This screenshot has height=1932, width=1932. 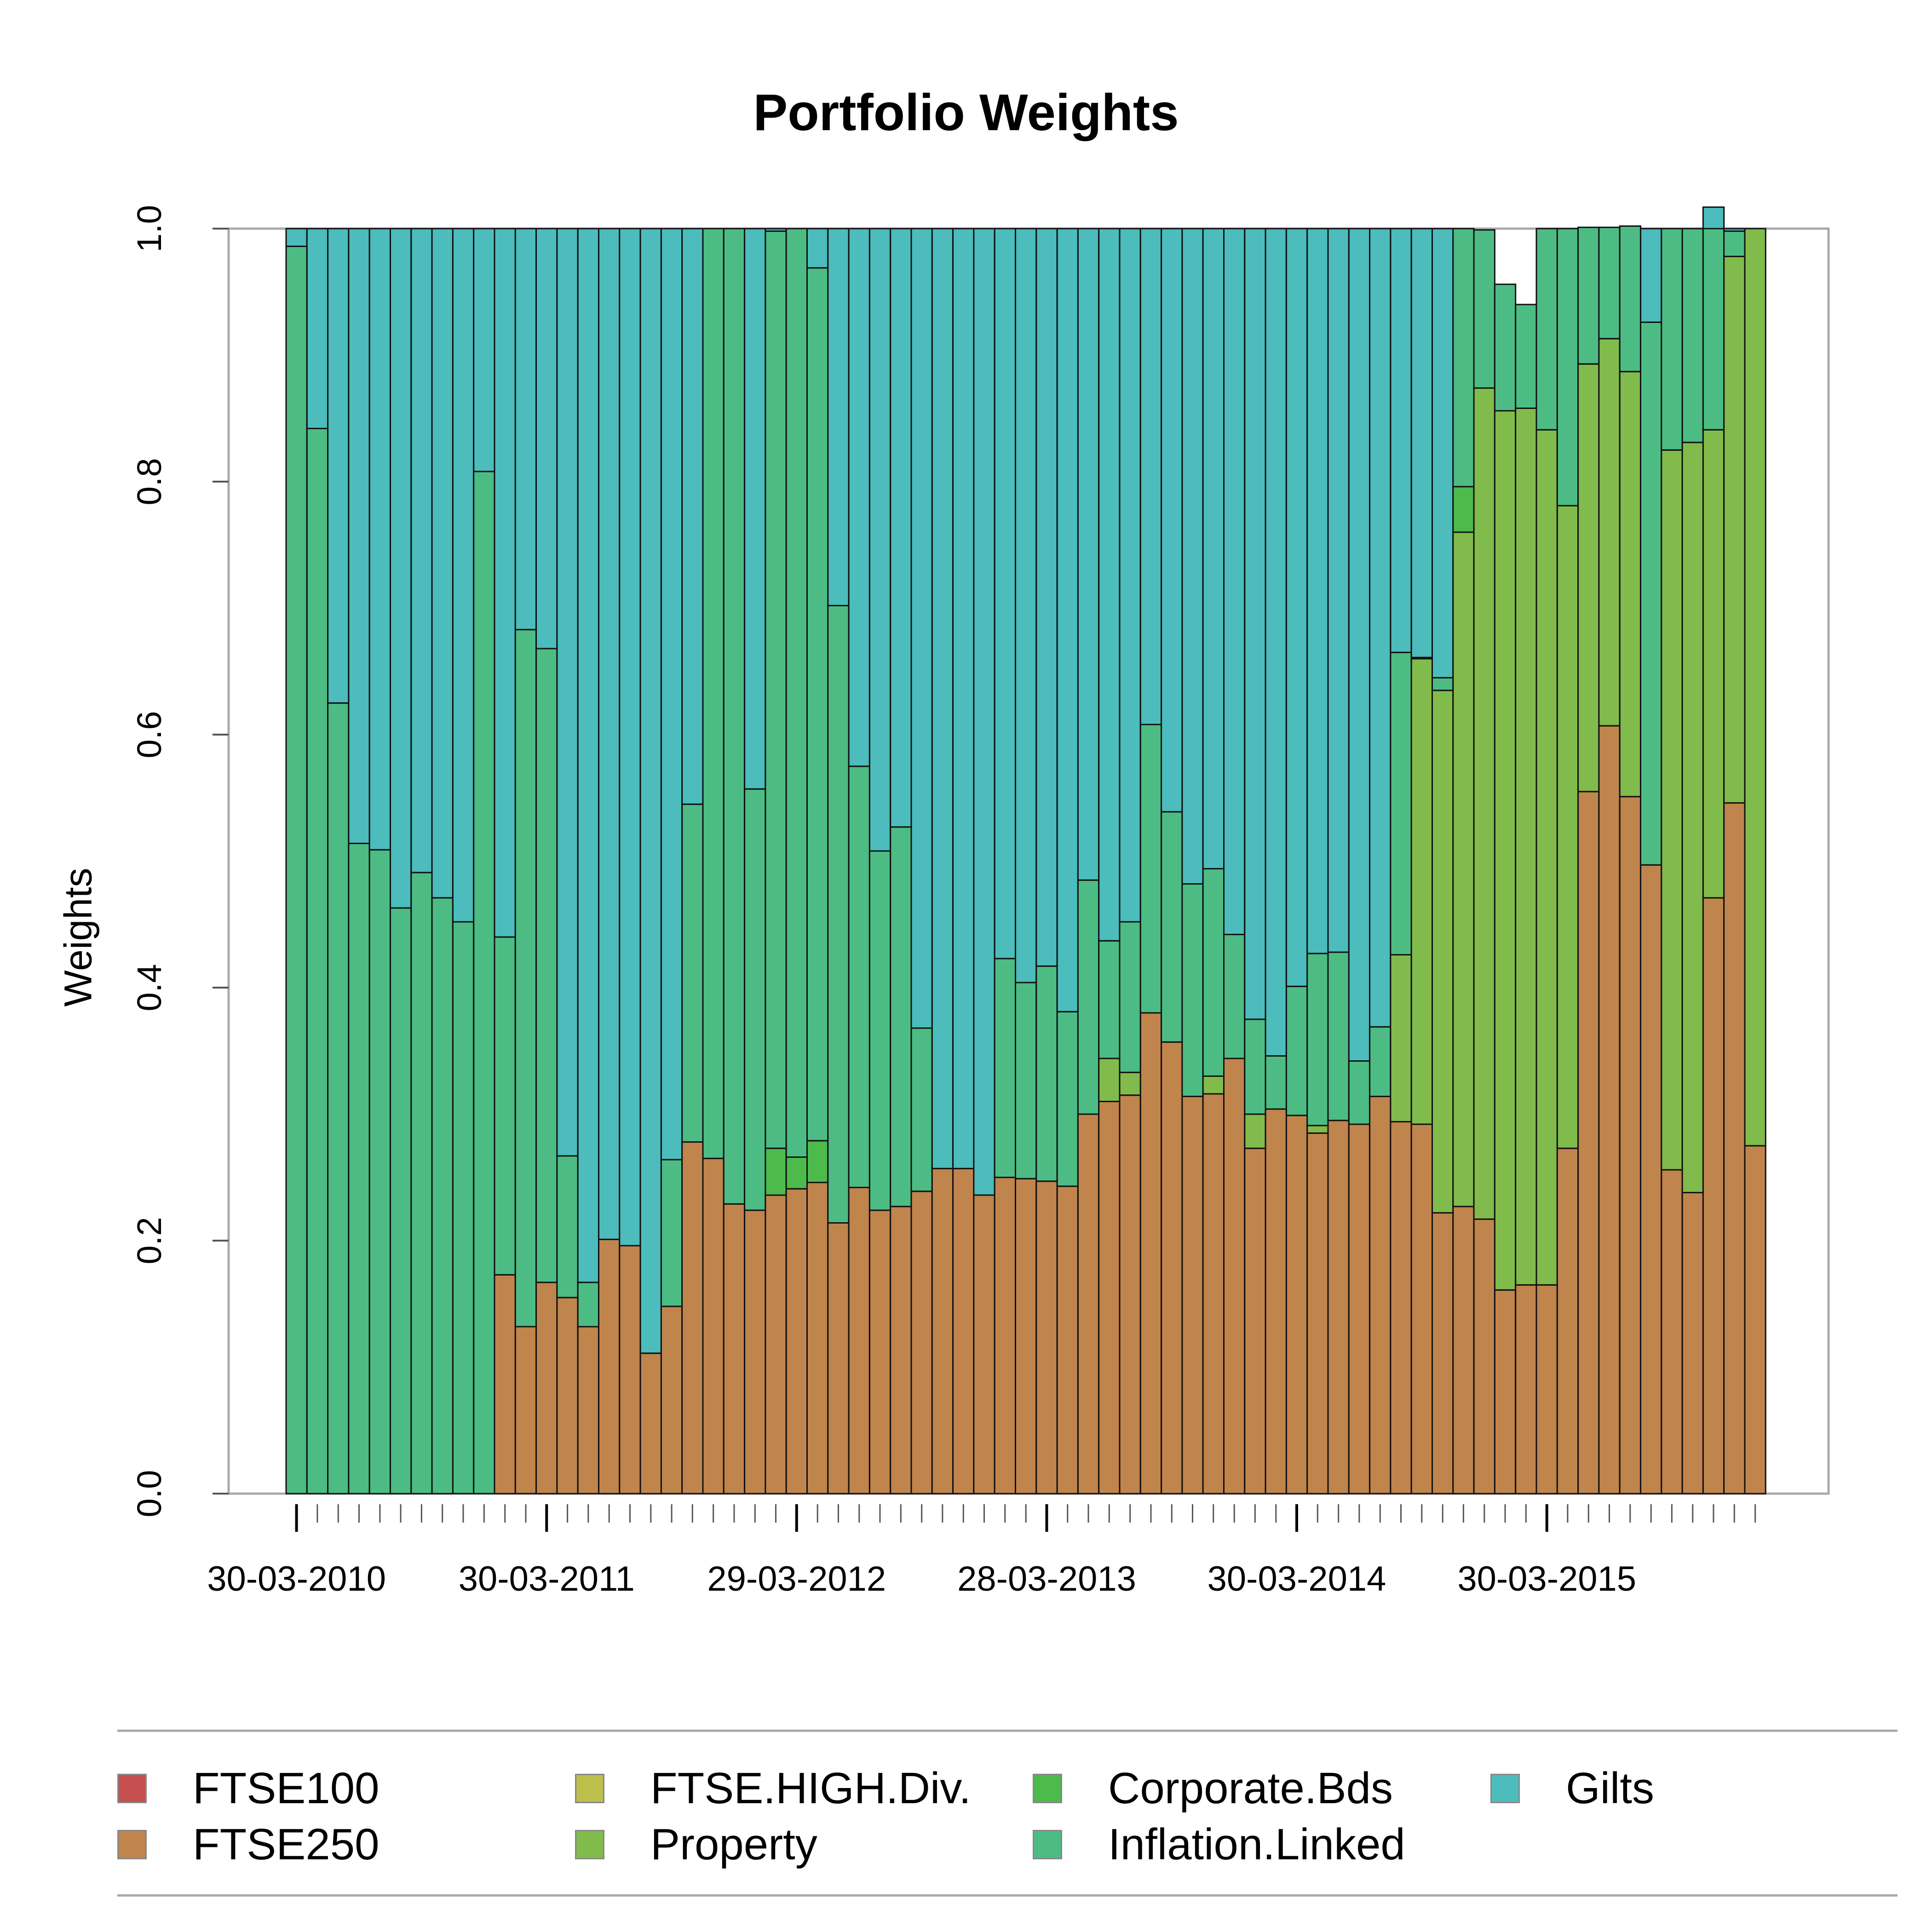 I want to click on legend-label: FTSE.HIGH.Div., so click(x=810, y=1788).